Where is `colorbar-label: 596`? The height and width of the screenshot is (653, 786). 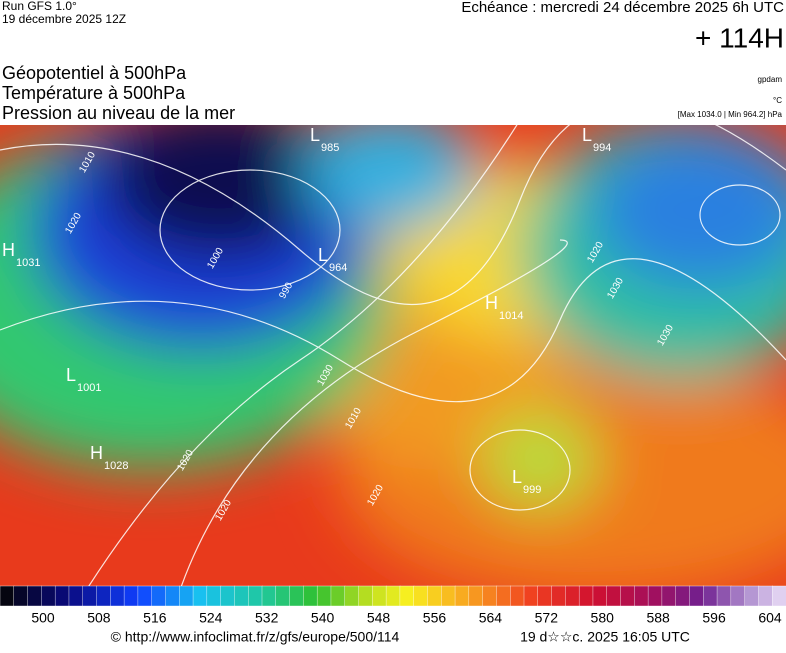
colorbar-label: 596 is located at coordinates (714, 618).